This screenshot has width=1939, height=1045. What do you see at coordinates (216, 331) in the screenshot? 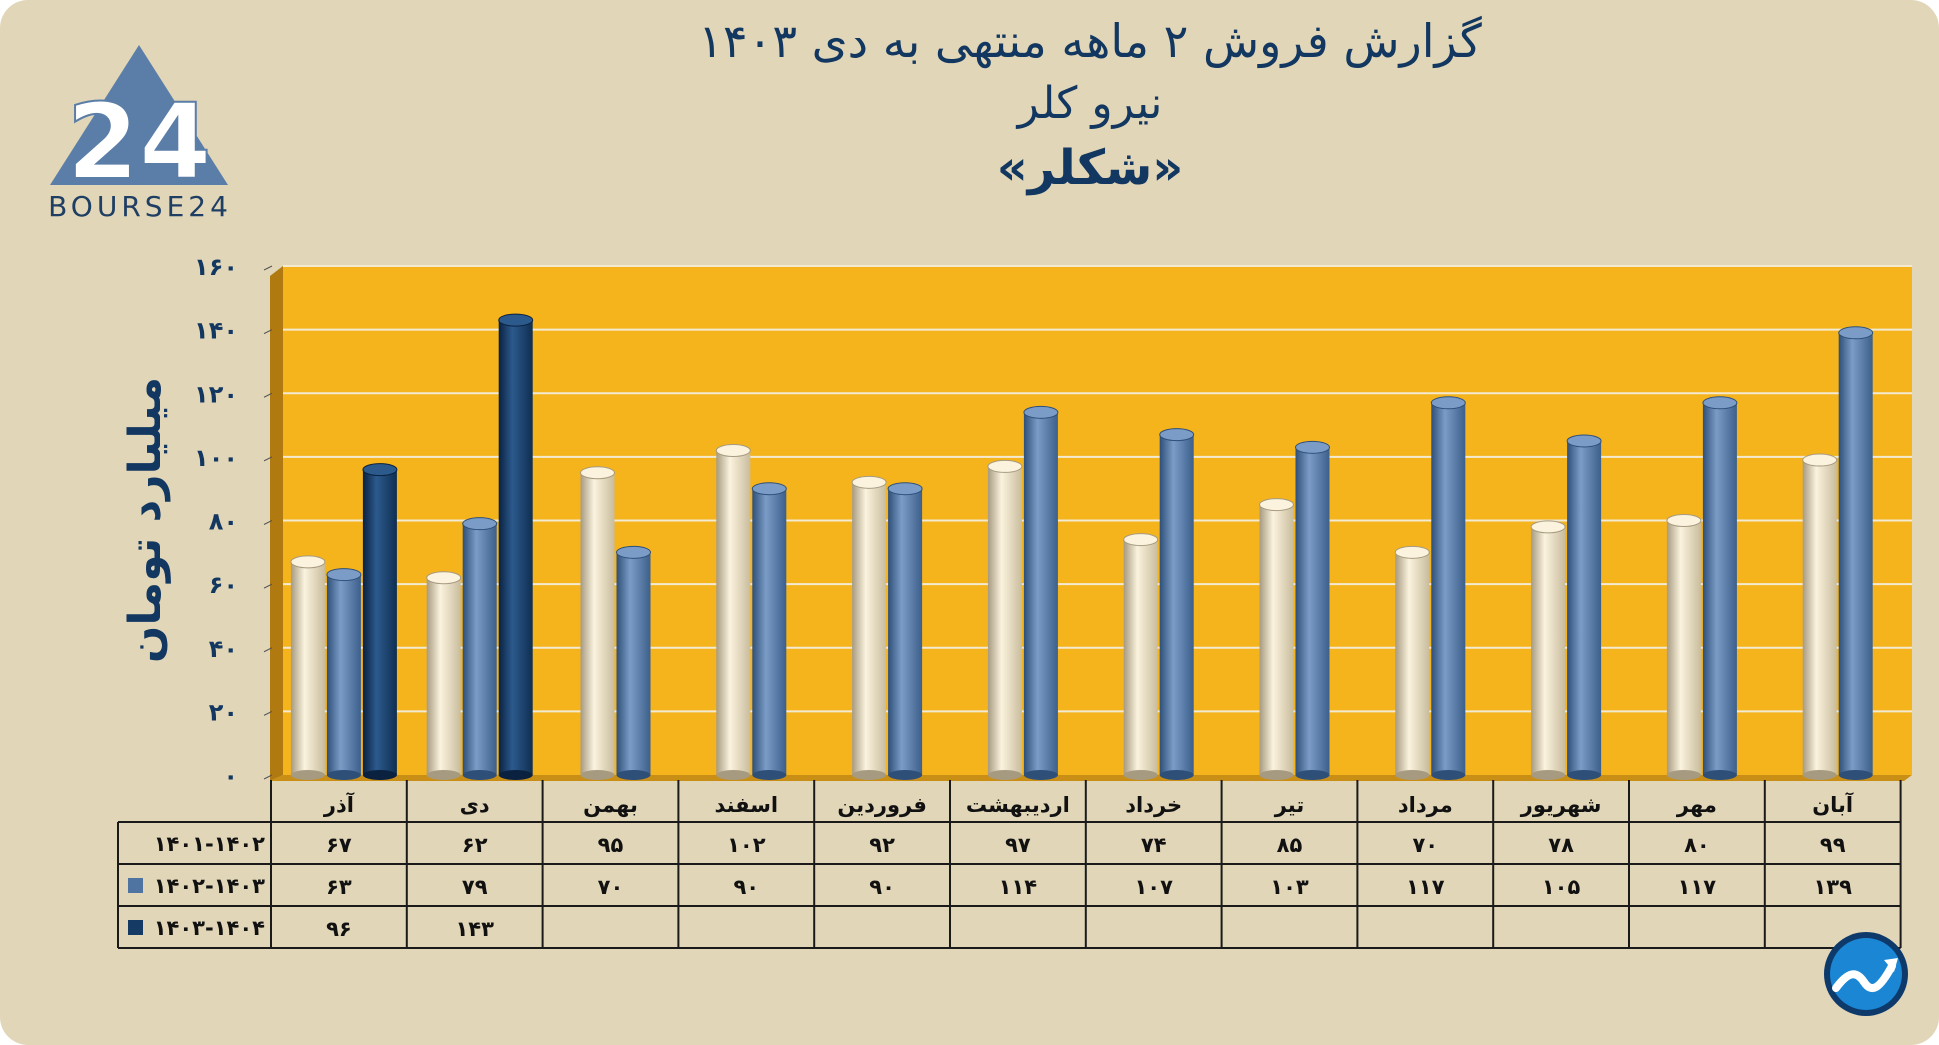
I see `y-tick-label: ۱۴۰` at bounding box center [216, 331].